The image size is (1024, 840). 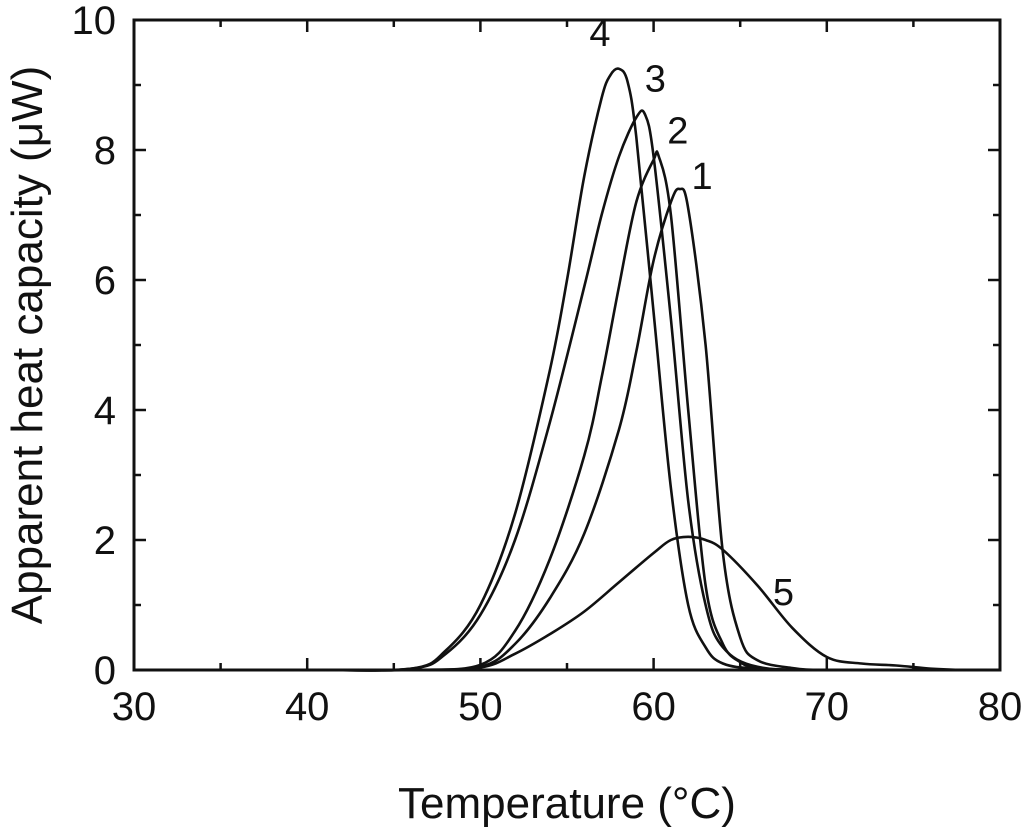 What do you see at coordinates (599, 34) in the screenshot?
I see `curve-label-4: 4` at bounding box center [599, 34].